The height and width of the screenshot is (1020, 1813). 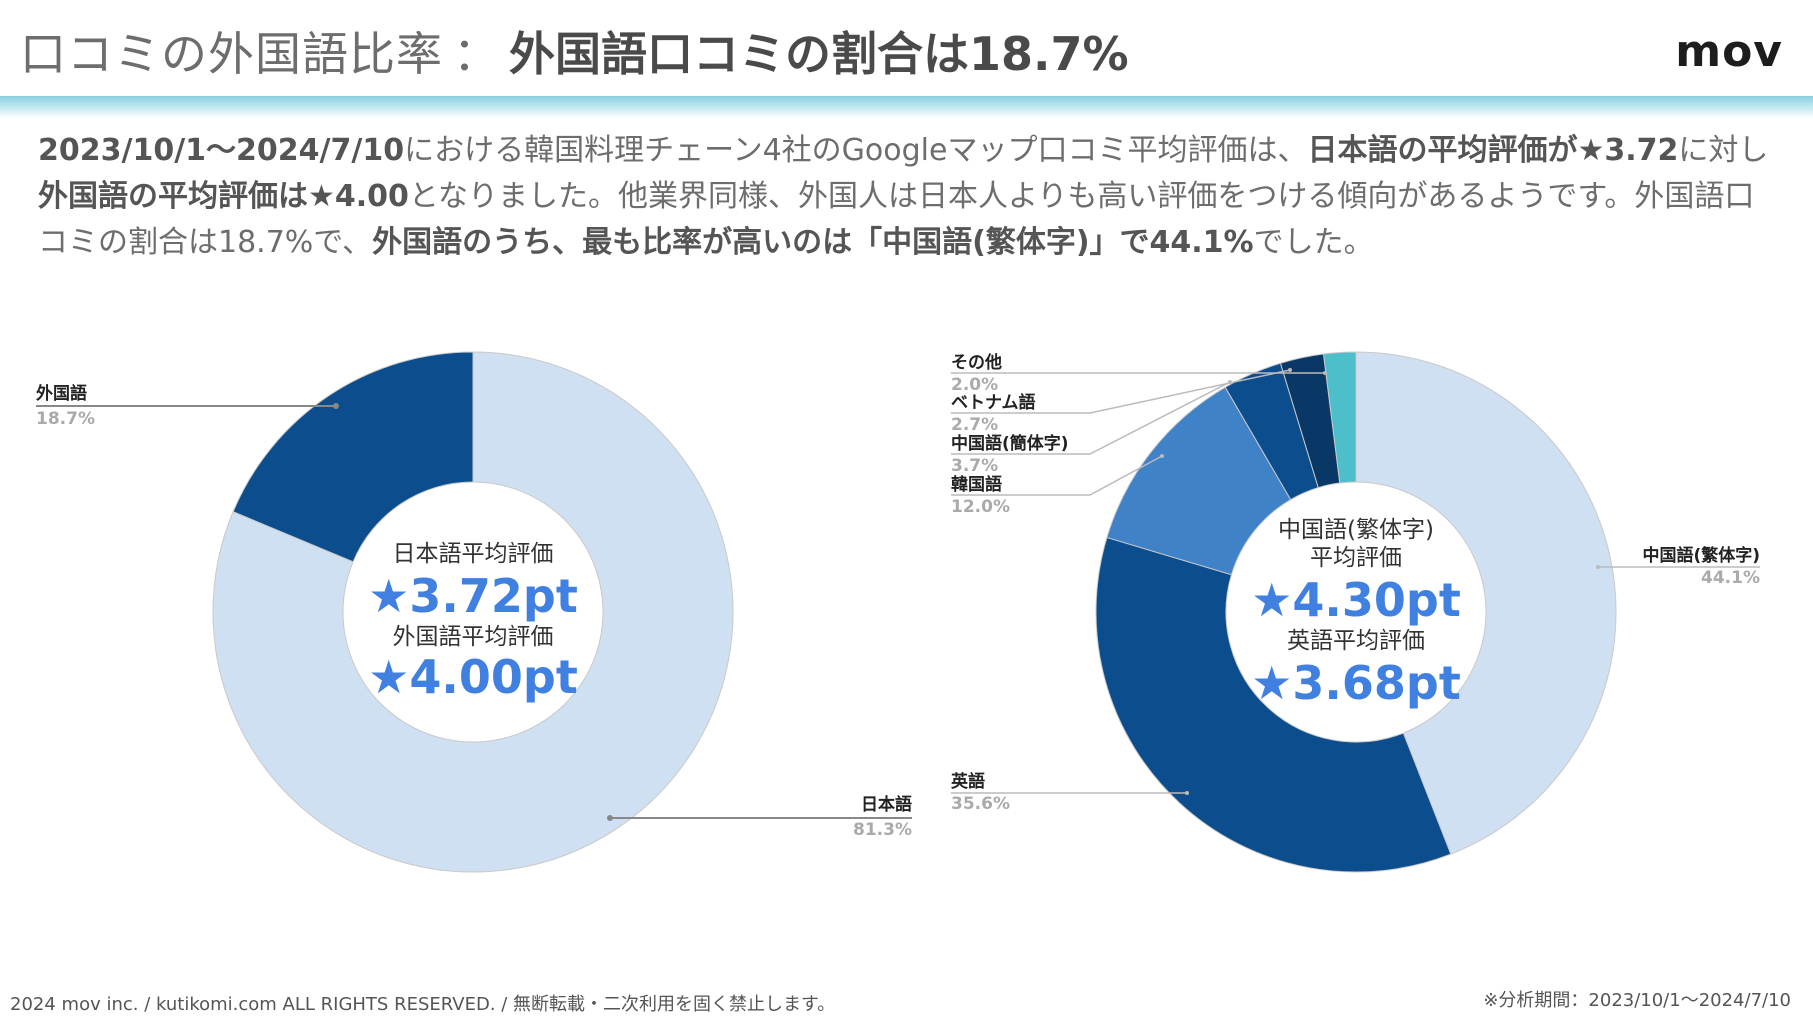 I want to click on left-center-label-japanese: 日本語平均評価, so click(x=473, y=554).